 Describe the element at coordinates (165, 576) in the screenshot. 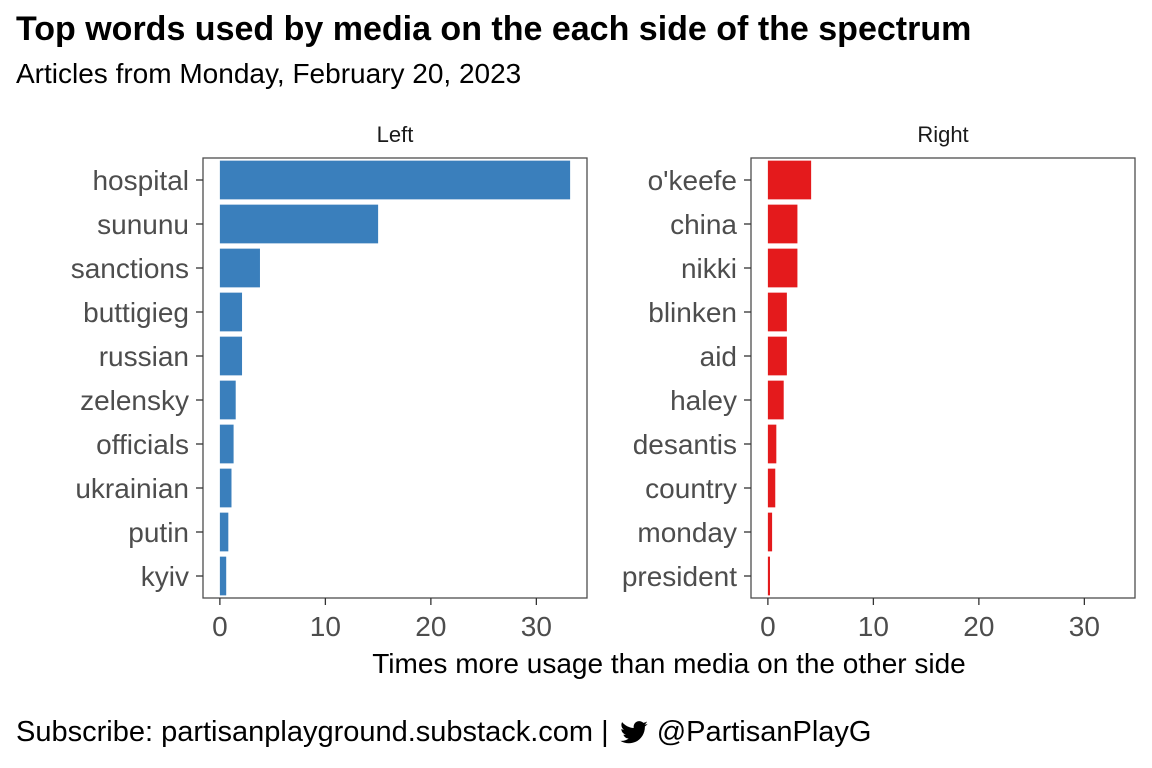

I see `category-label: kyiv` at that location.